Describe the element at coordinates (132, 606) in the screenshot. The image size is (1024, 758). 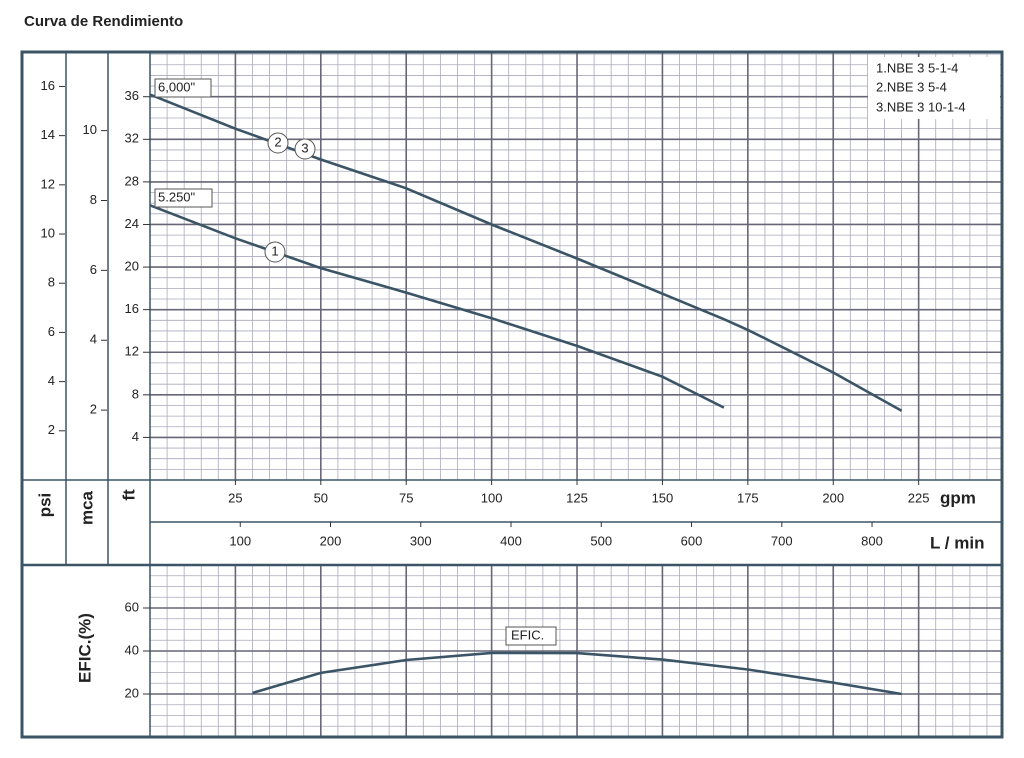
I see `y-tick-label: 60` at that location.